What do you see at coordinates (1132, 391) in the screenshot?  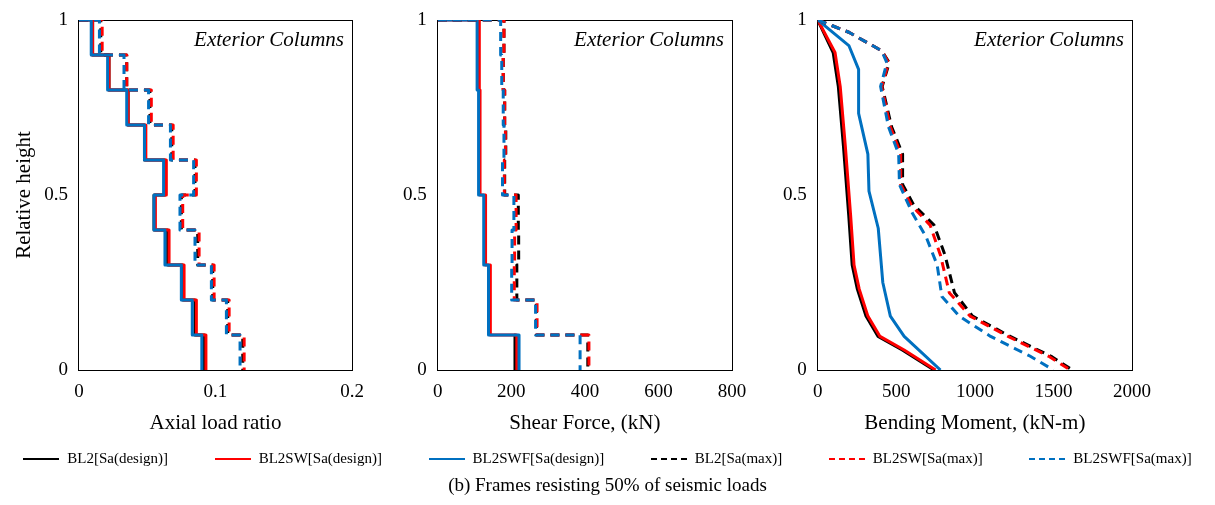 I see `x-tick-label: 2000` at bounding box center [1132, 391].